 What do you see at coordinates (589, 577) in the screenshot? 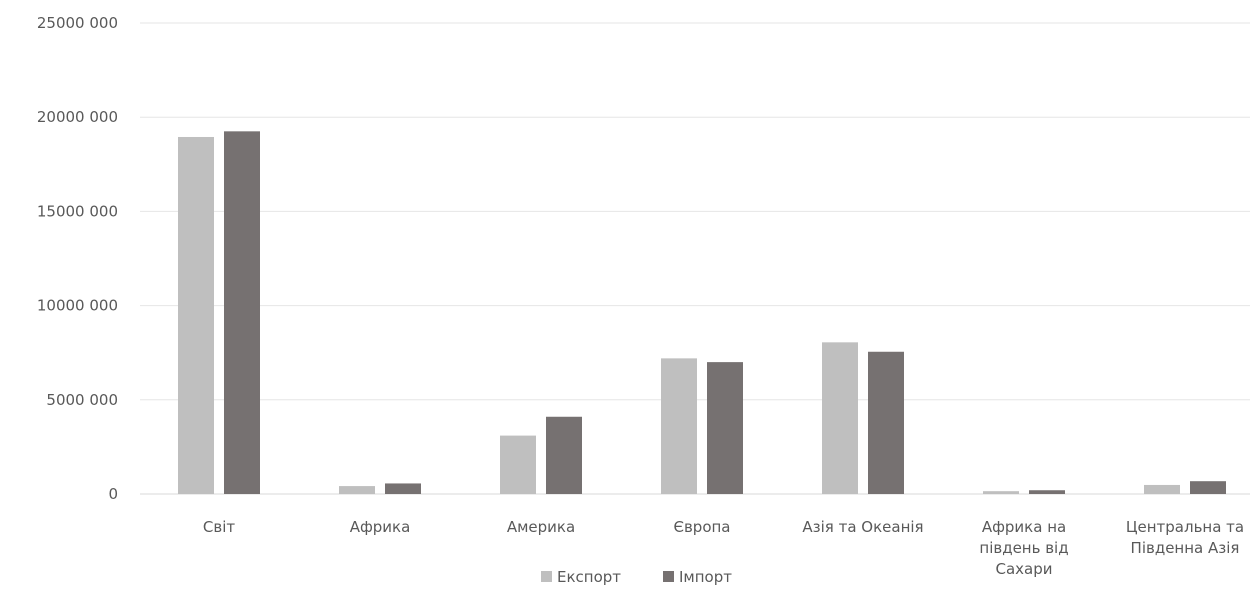
I see `legend-label: Експорт` at bounding box center [589, 577].